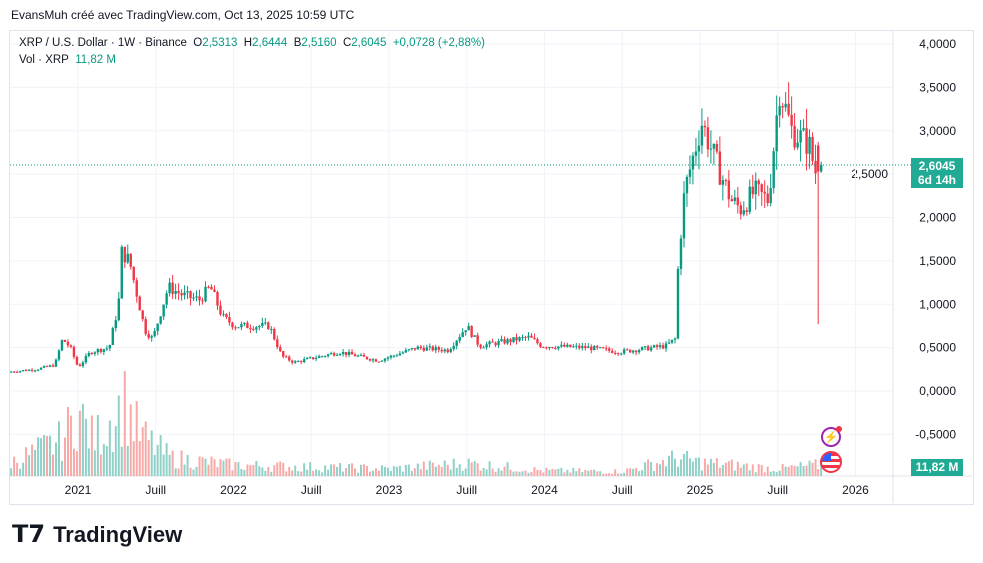 Image resolution: width=983 pixels, height=563 pixels. I want to click on x-tick-label: 2024, so click(544, 490).